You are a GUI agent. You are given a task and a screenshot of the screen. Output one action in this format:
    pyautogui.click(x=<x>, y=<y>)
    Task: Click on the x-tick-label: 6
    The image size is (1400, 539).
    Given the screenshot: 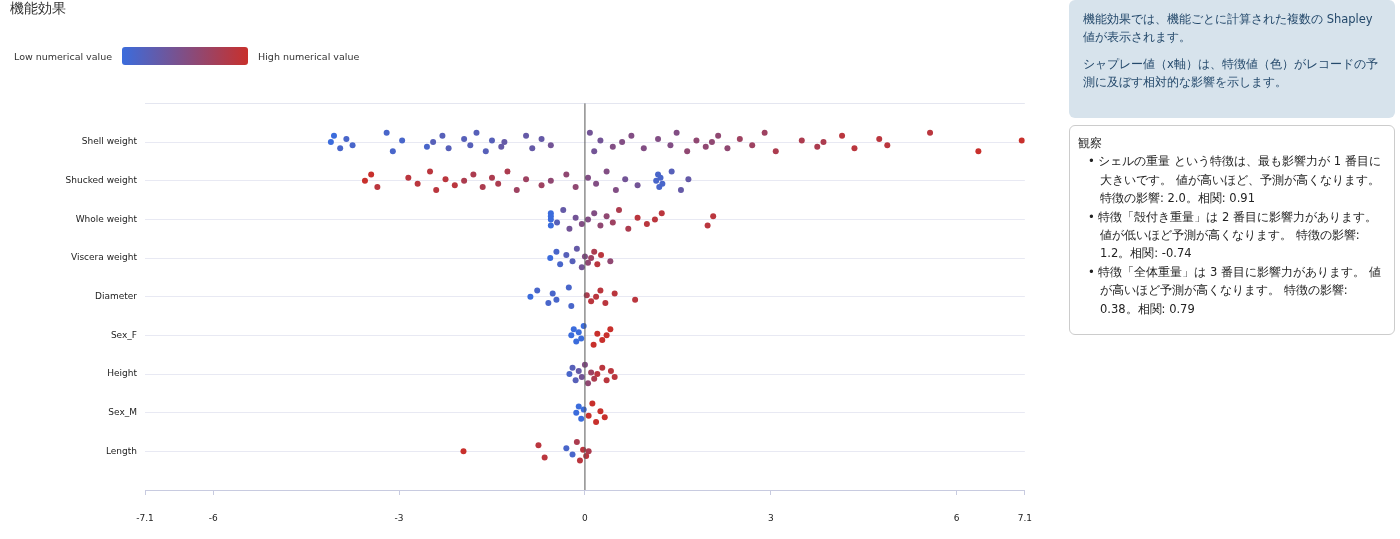 What is the action you would take?
    pyautogui.click(x=956, y=517)
    